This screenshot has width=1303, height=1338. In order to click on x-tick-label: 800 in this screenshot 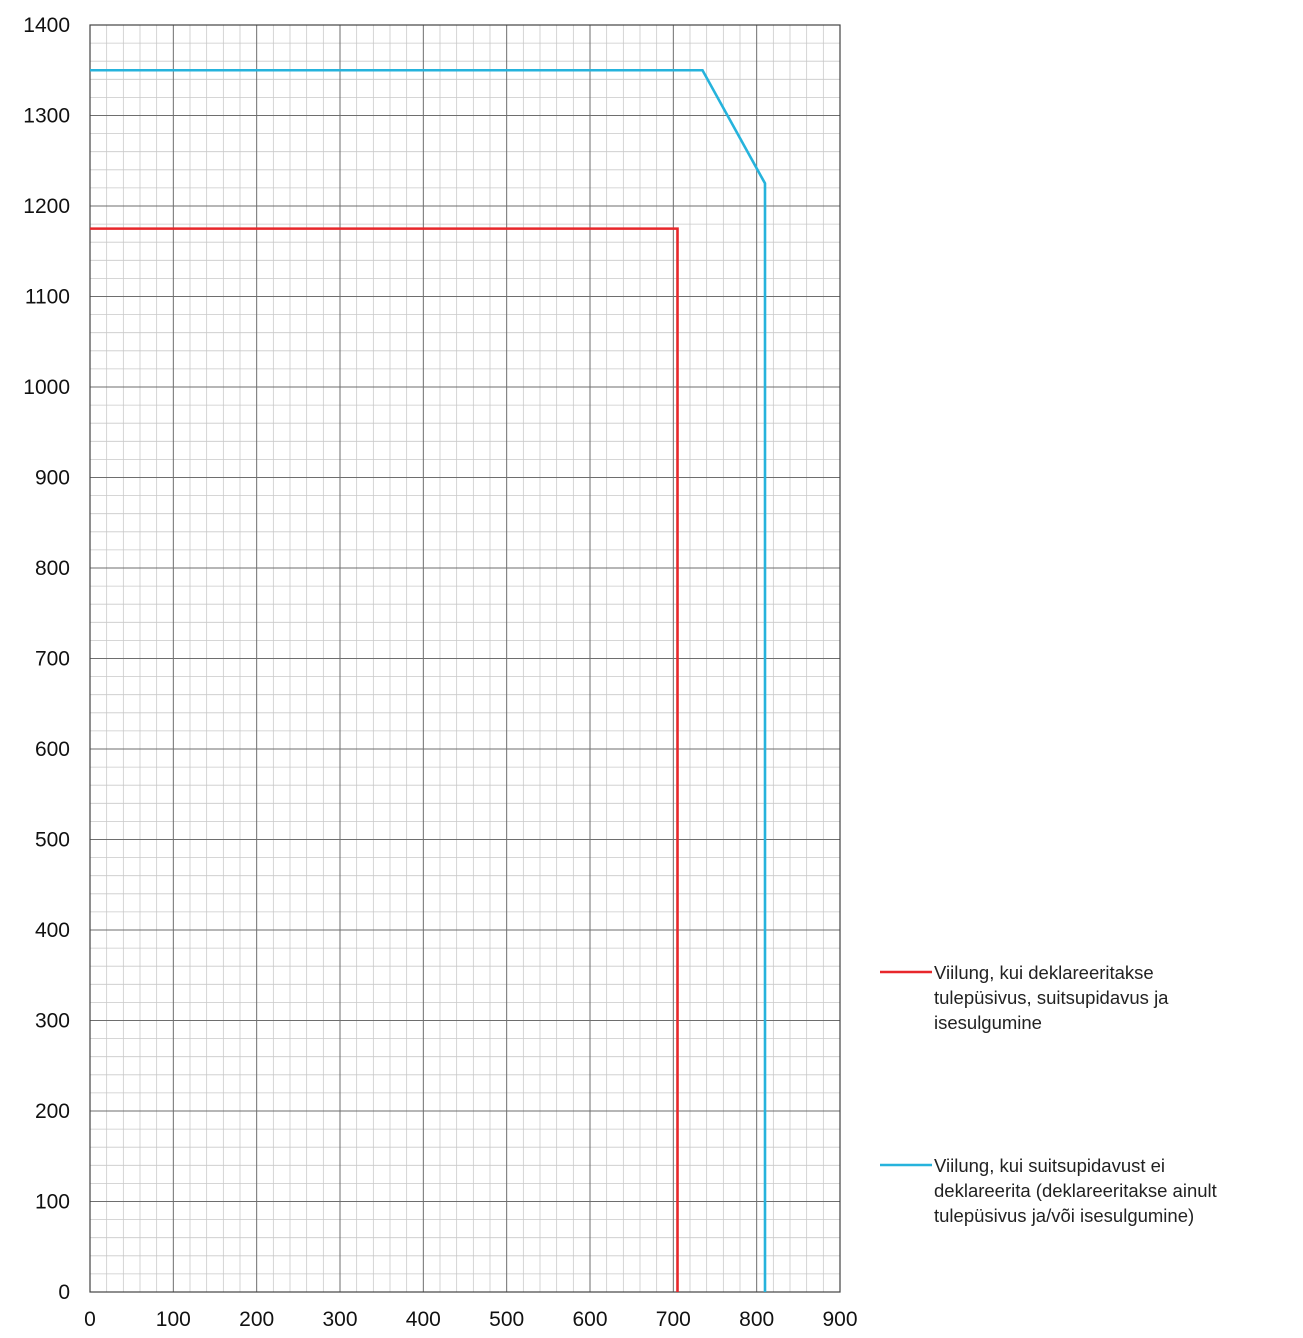, I will do `click(756, 1319)`.